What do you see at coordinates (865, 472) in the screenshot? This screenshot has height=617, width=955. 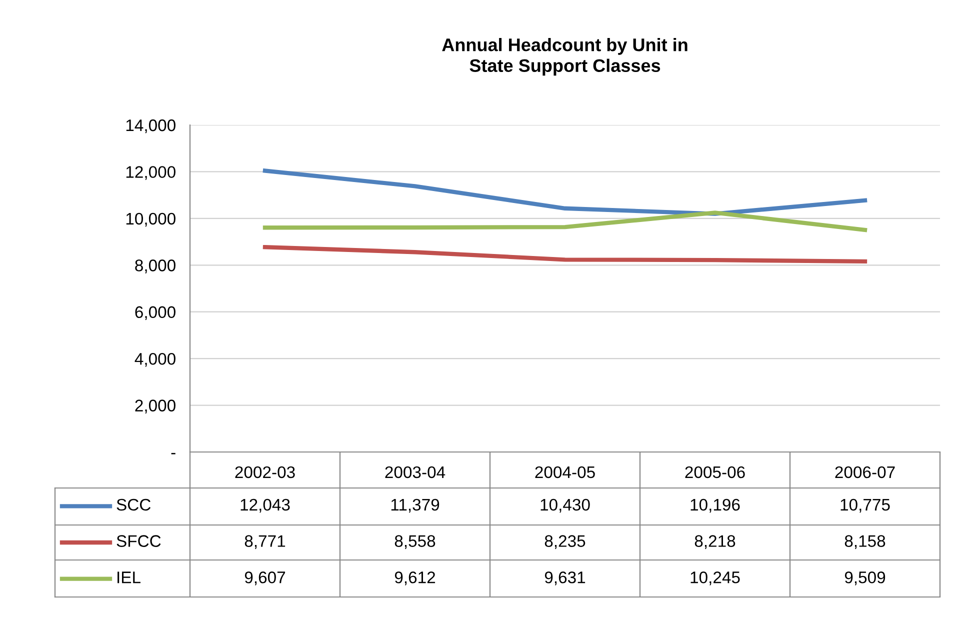 I see `x-tick-label: 2006-07` at bounding box center [865, 472].